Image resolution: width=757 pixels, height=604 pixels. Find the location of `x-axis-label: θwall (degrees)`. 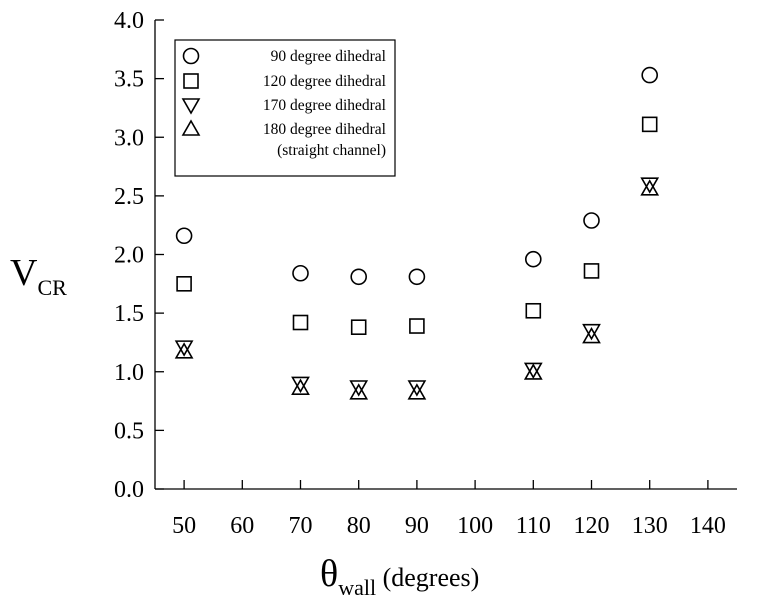

x-axis-label: θwall (degrees) is located at coordinates (399, 576).